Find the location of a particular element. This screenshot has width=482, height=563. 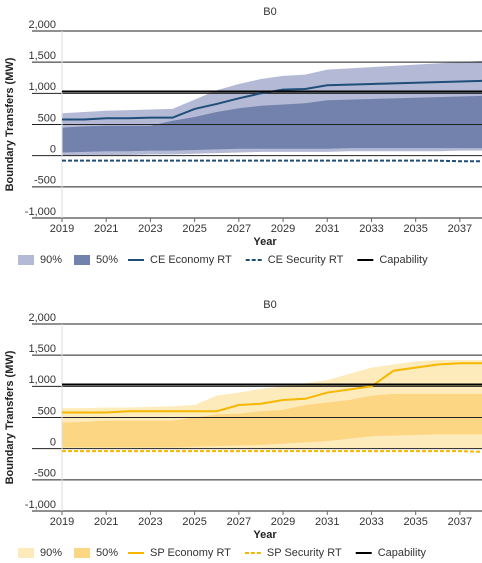

legend-label: SP Security RT is located at coordinates (304, 553).